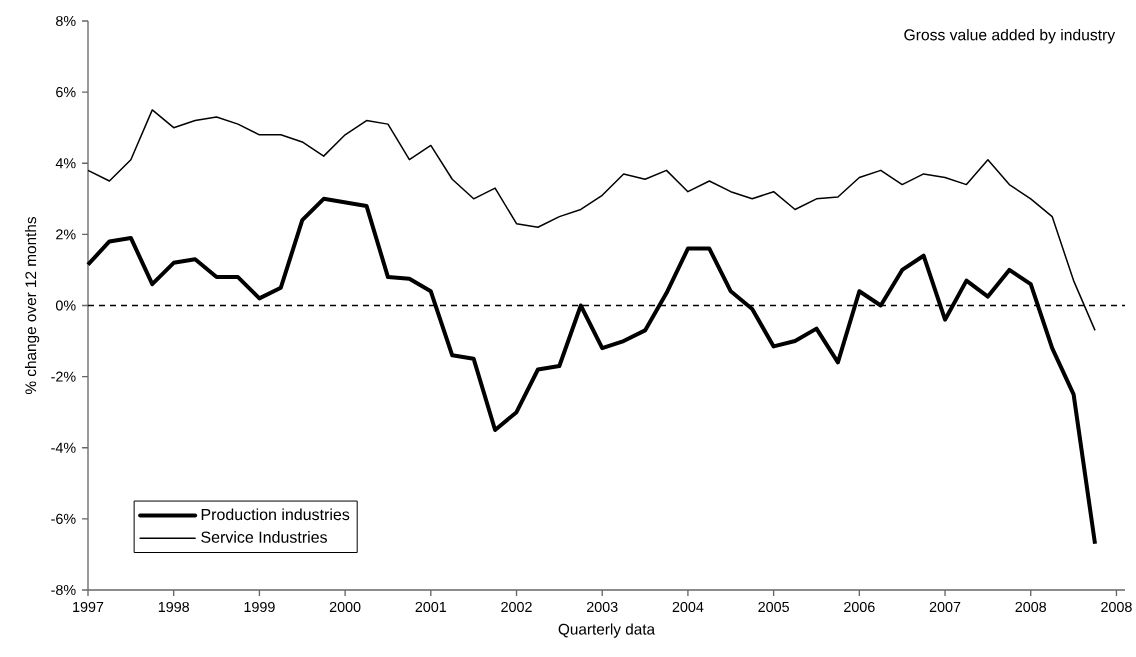 Image resolution: width=1136 pixels, height=657 pixels. I want to click on x-tick-label: 2007, so click(945, 607).